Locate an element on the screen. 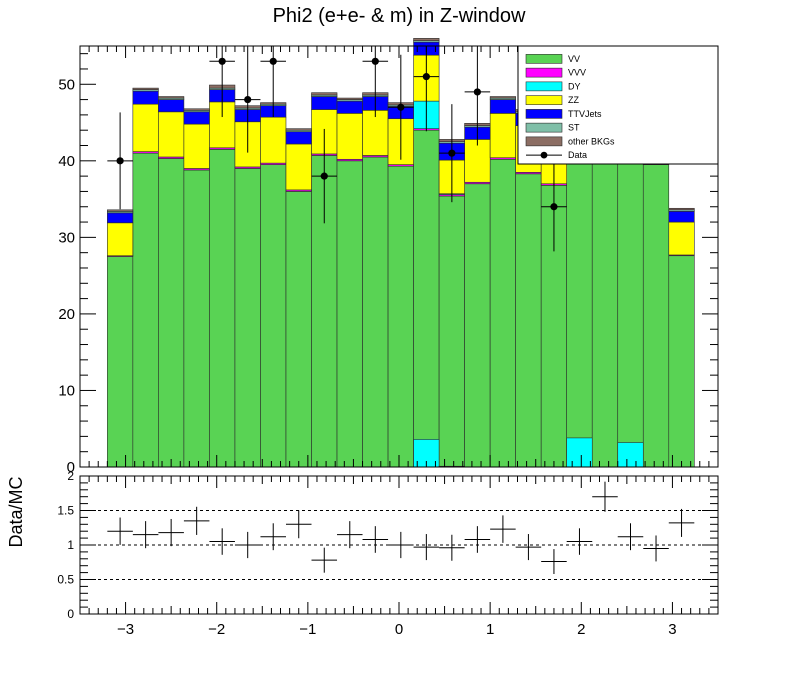  x-tick-label: −2 is located at coordinates (216, 629).